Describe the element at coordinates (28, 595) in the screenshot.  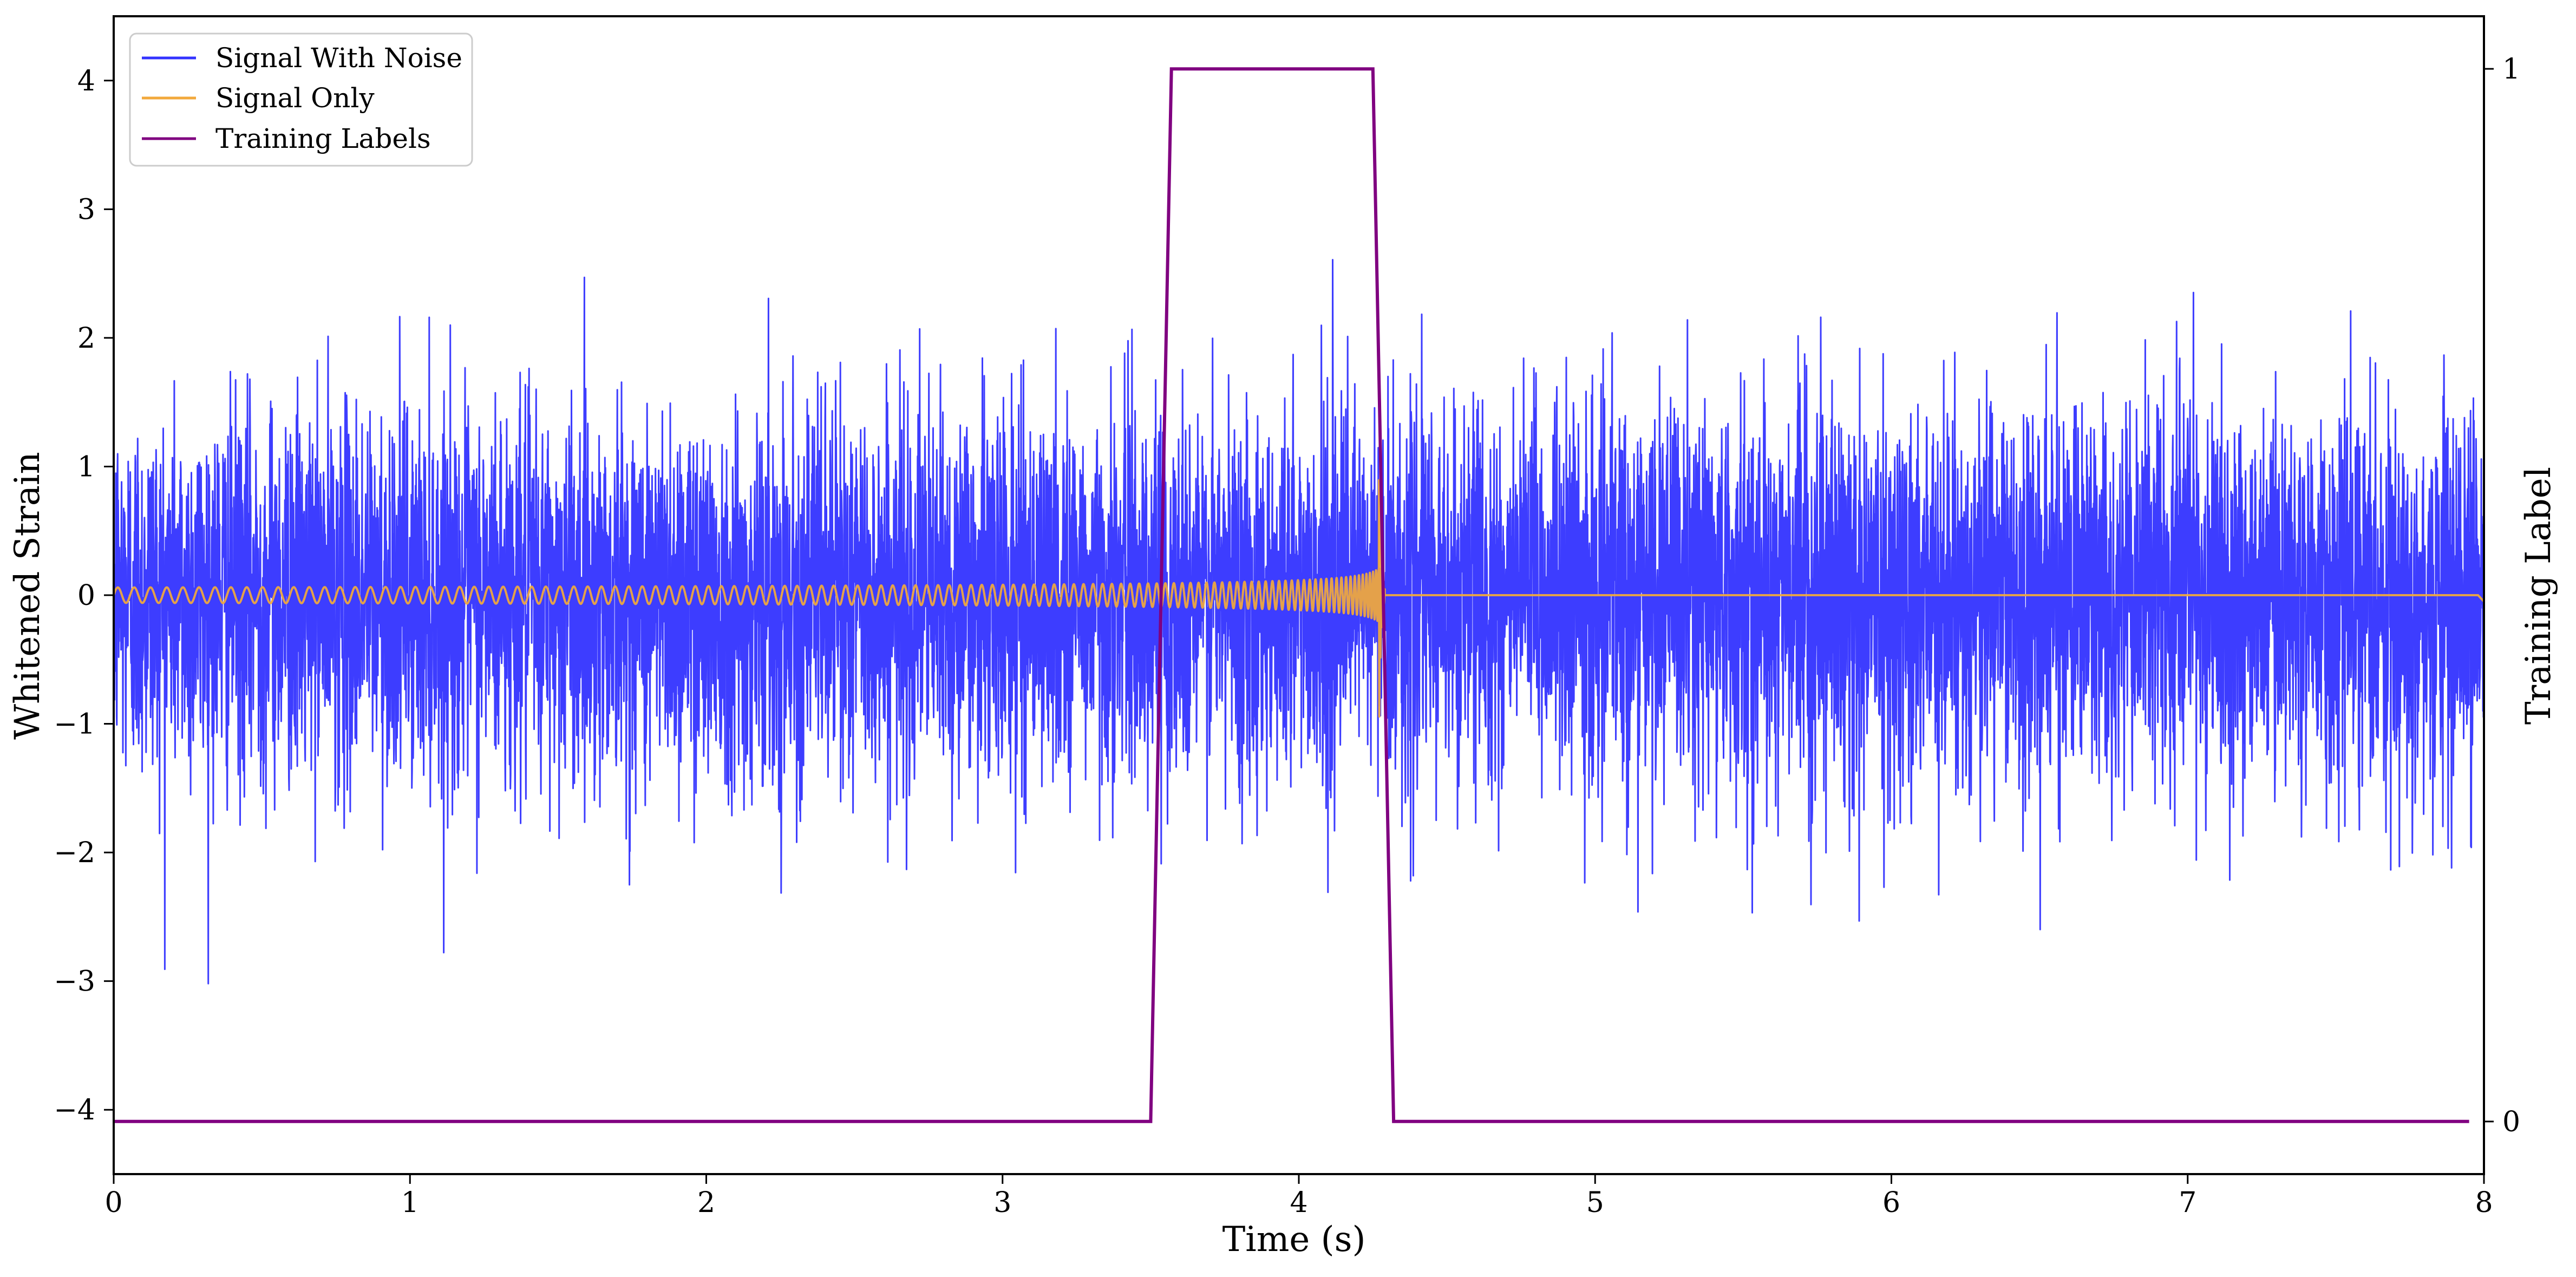
I see `y-axis-label: Whitened Strain` at that location.